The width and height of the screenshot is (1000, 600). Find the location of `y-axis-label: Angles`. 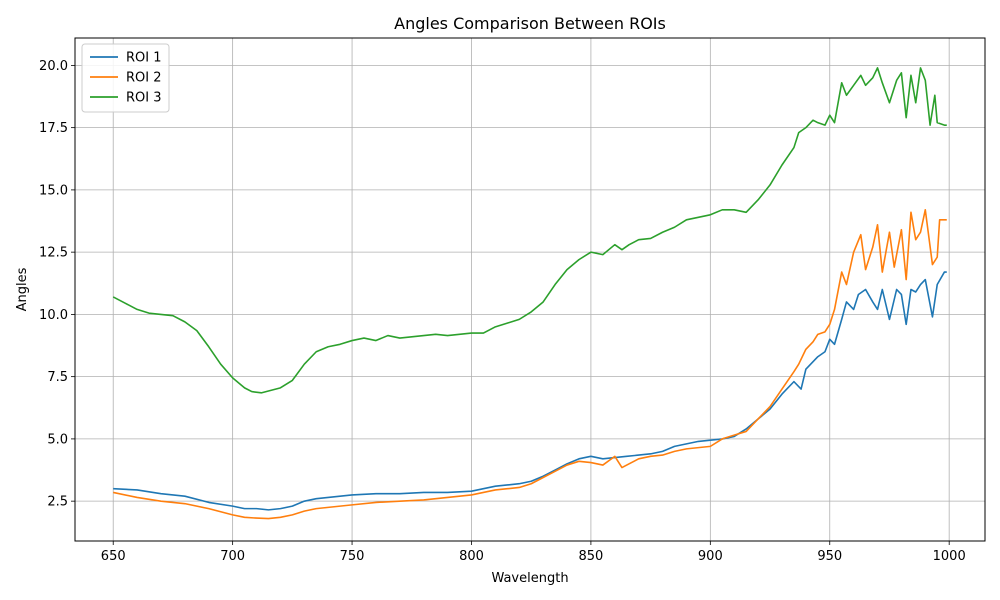

y-axis-label: Angles is located at coordinates (22, 289).